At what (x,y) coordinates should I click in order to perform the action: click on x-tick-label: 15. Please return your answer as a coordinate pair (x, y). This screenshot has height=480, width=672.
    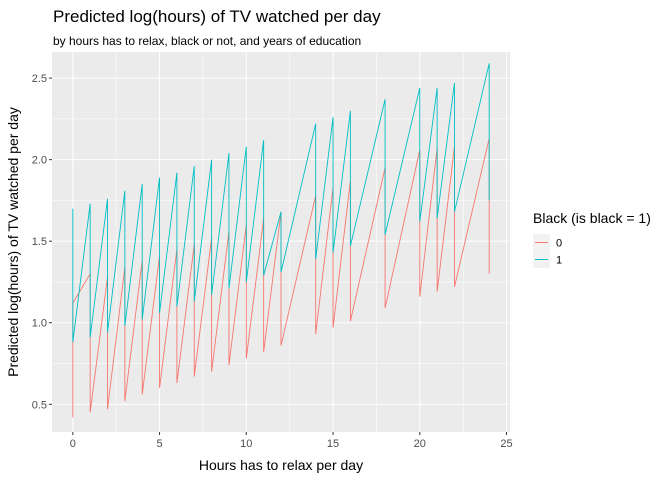
    Looking at the image, I should click on (333, 444).